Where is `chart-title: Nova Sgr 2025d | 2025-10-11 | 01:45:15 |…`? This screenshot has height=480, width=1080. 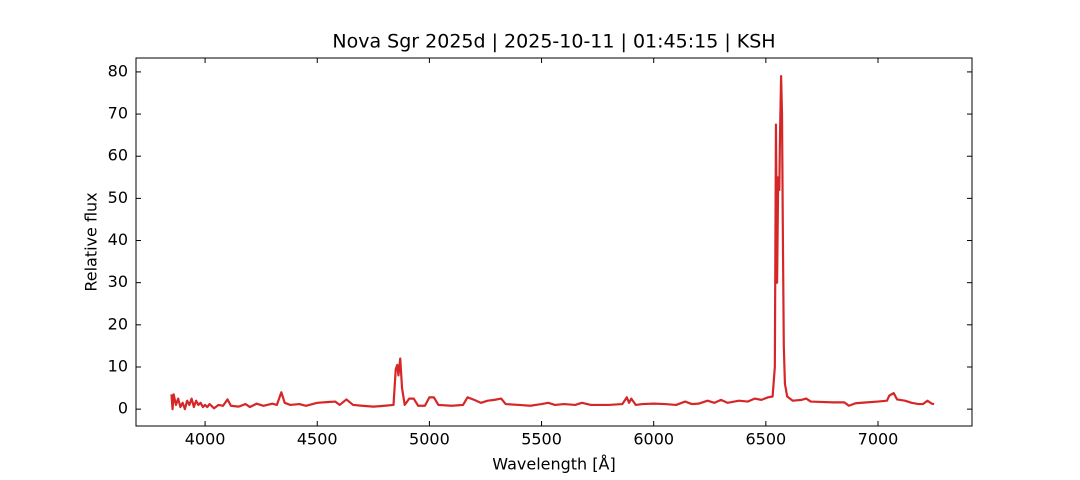 chart-title: Nova Sgr 2025d | 2025-10-11 | 01:45:15 |… is located at coordinates (553, 42).